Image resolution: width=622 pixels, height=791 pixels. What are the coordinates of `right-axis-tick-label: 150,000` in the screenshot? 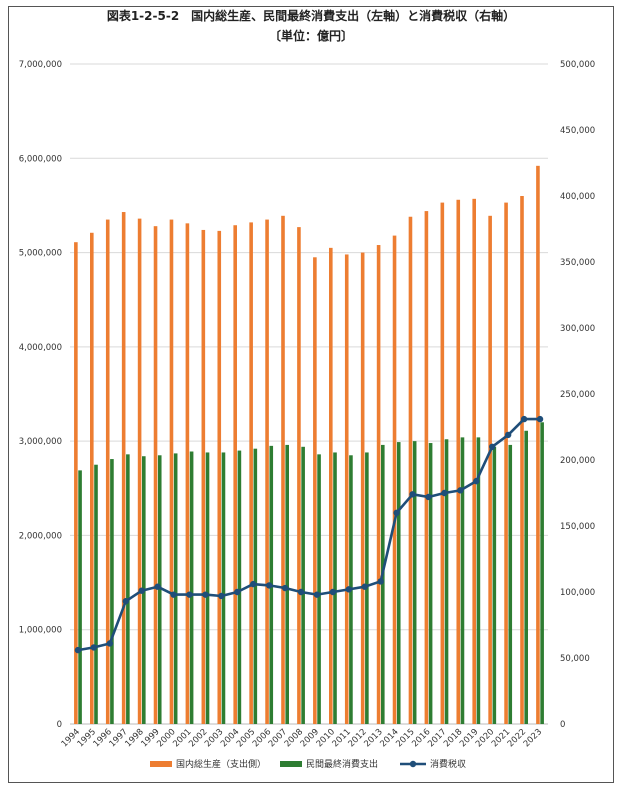 It's located at (577, 527).